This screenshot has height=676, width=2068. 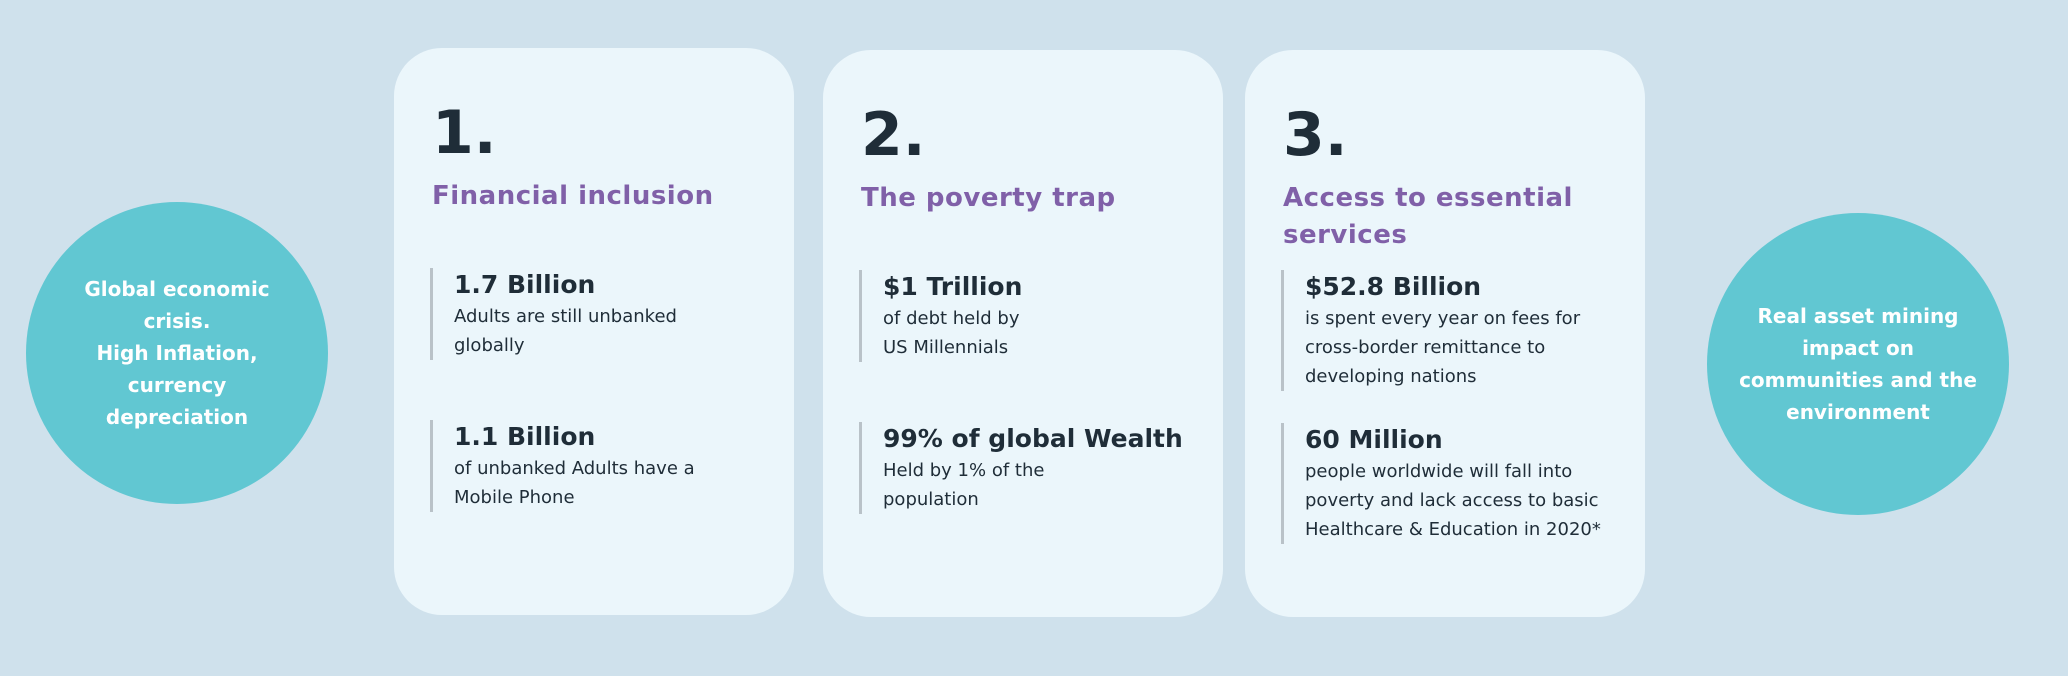 I want to click on card-number: 1., so click(x=464, y=133).